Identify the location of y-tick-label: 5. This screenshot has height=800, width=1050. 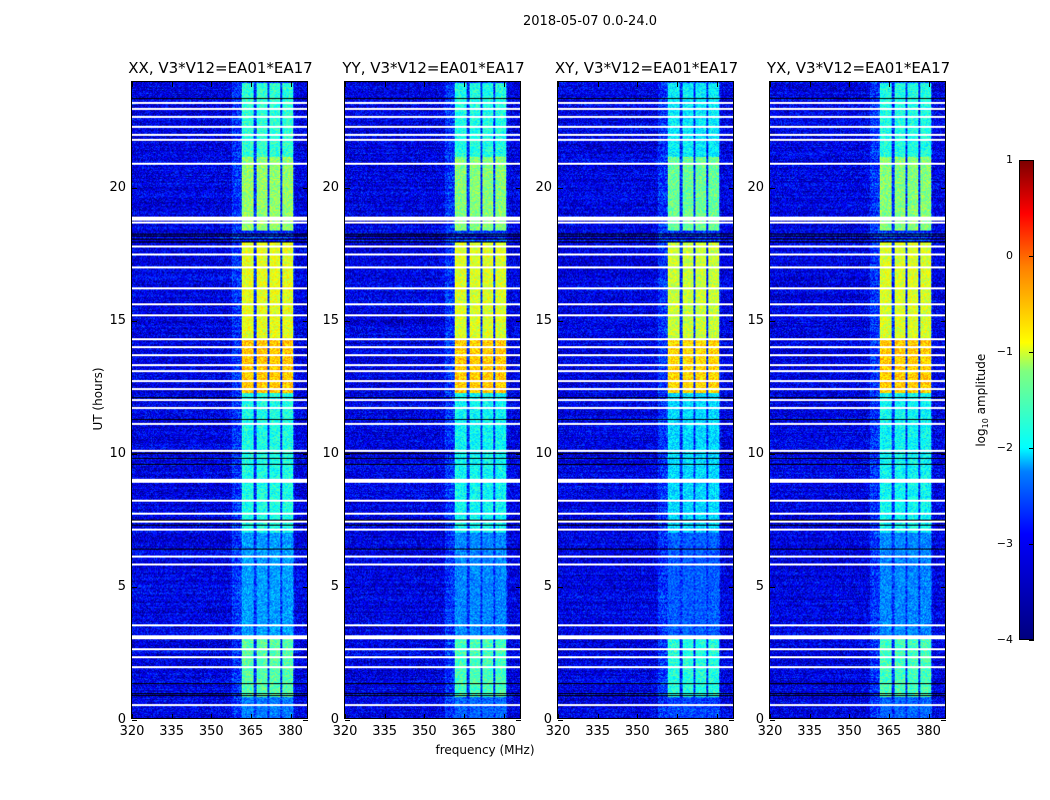
(759, 587).